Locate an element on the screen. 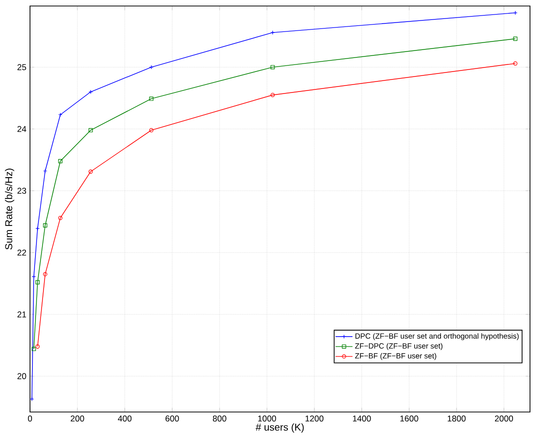 Image resolution: width=534 pixels, height=438 pixels. y-tick-label: 21 is located at coordinates (21, 314).